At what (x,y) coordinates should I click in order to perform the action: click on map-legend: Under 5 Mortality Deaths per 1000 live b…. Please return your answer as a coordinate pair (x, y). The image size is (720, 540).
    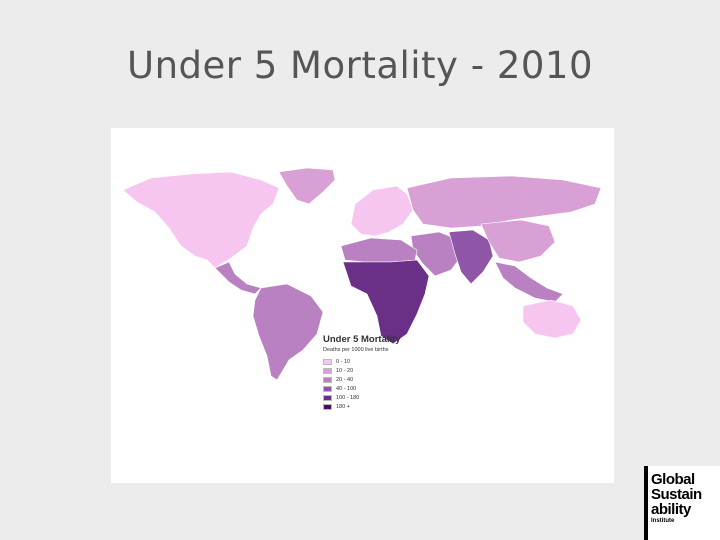
    Looking at the image, I should click on (378, 372).